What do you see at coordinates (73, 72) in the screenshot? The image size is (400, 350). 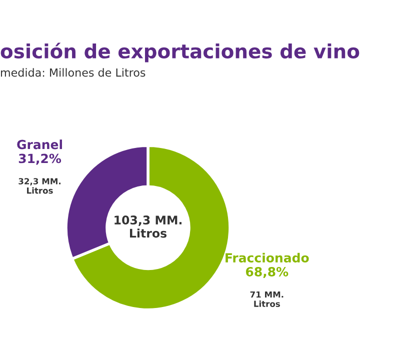 I see `chart-subtitle: medida: Millones de Litros` at bounding box center [73, 72].